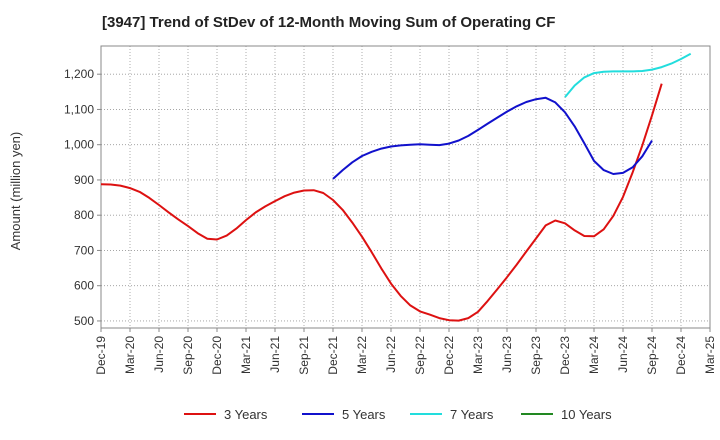 The image size is (720, 440). What do you see at coordinates (333, 355) in the screenshot?
I see `x-tick-label: Dec-21` at bounding box center [333, 355].